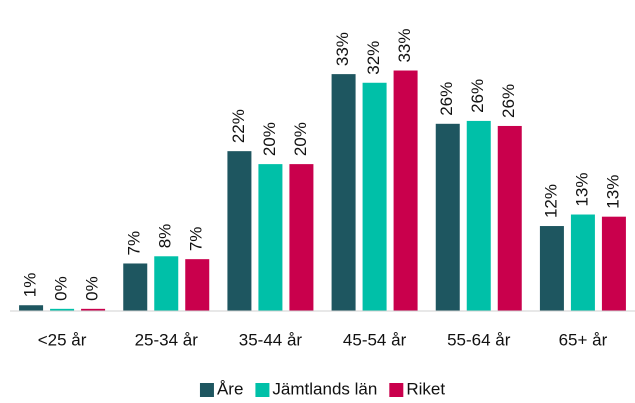 The image size is (635, 403). I want to click on data-label: 1%, so click(30, 285).